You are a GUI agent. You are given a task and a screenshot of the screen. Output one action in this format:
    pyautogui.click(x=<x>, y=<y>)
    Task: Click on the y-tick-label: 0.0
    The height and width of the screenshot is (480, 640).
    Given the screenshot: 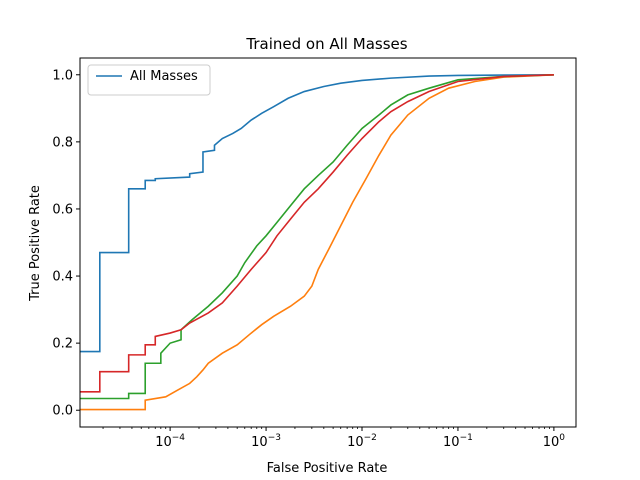 What is the action you would take?
    pyautogui.click(x=62, y=411)
    